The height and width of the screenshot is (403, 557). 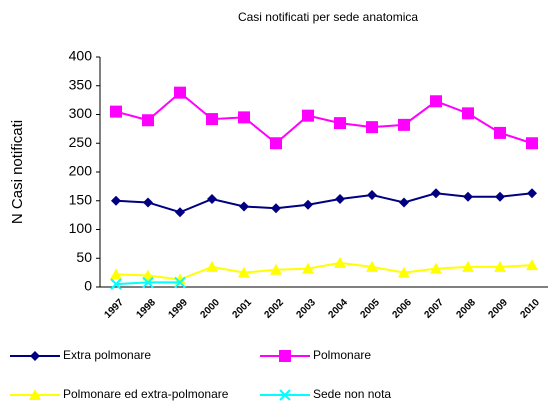 What do you see at coordinates (81, 84) in the screenshot?
I see `y-tick-label: 350` at bounding box center [81, 84].